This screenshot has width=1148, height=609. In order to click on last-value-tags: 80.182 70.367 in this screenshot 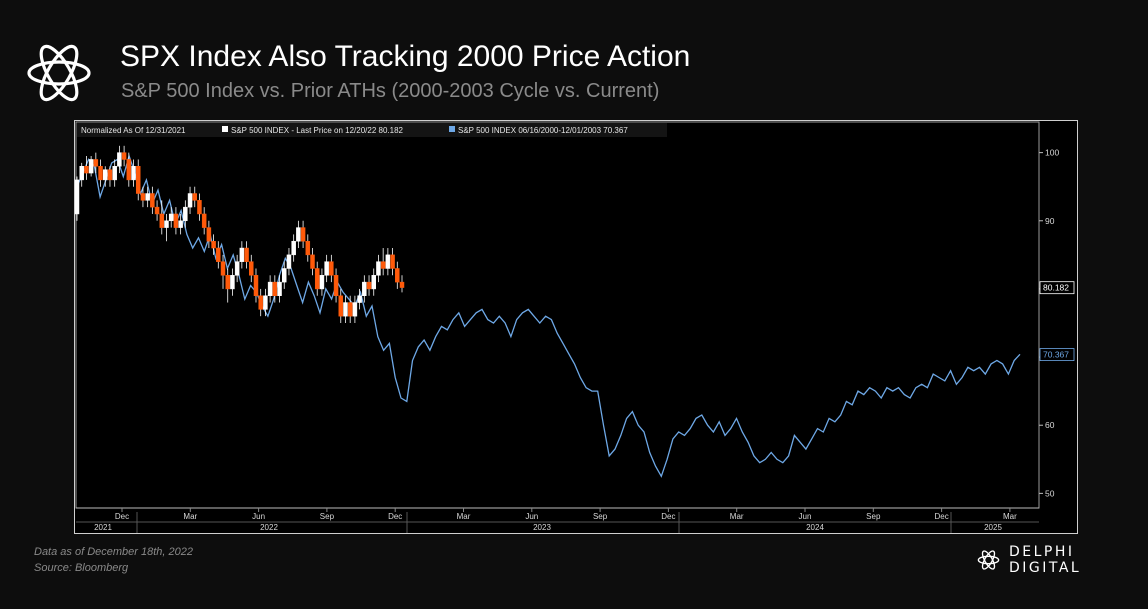, I will do `click(1057, 321)`.